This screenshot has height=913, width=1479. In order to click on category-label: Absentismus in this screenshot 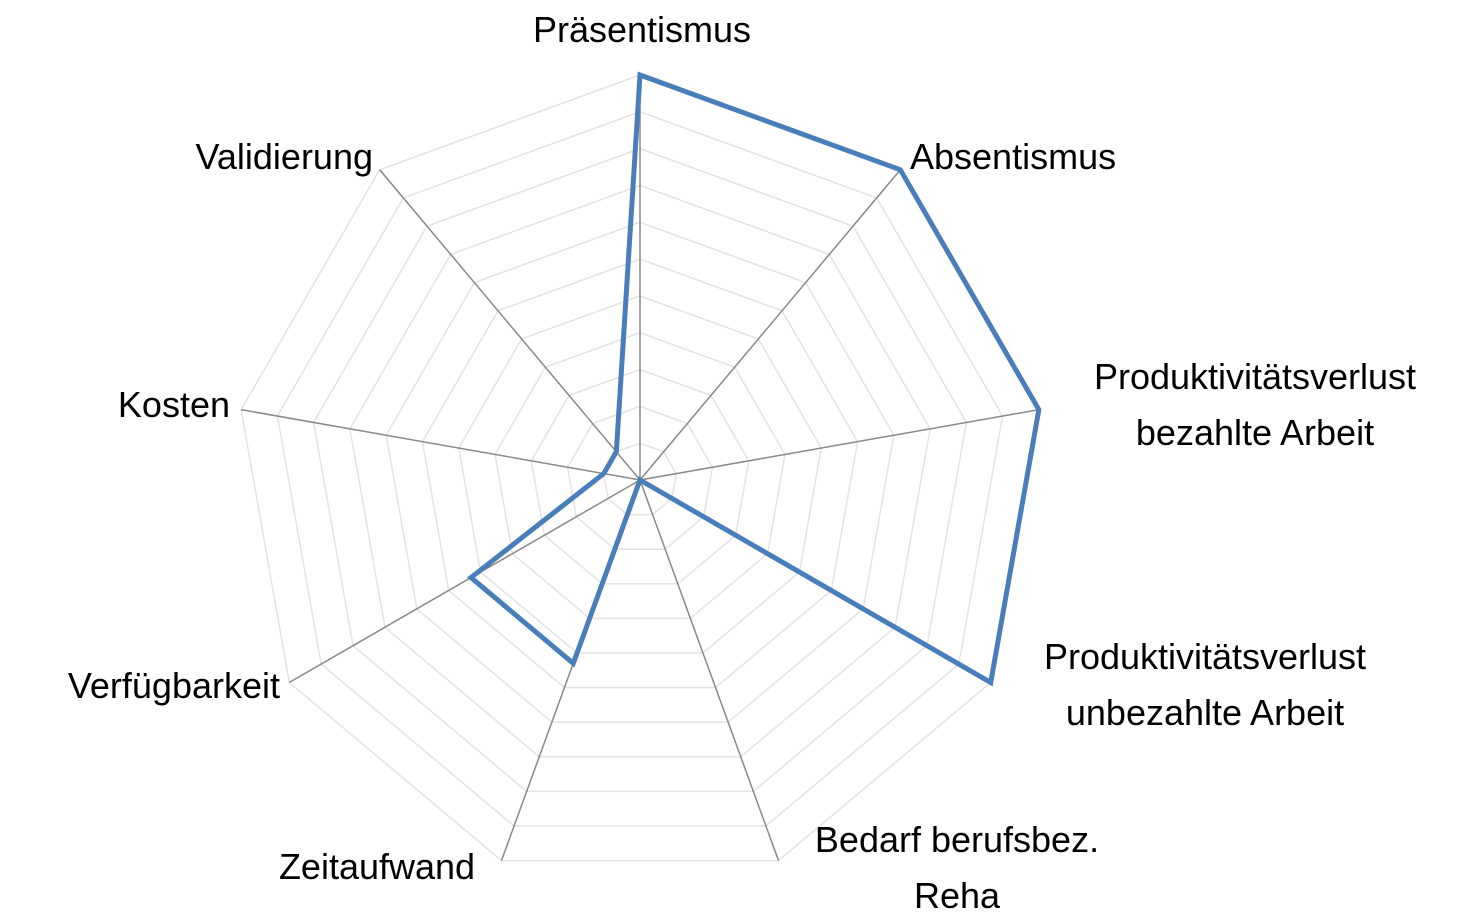, I will do `click(1013, 156)`.